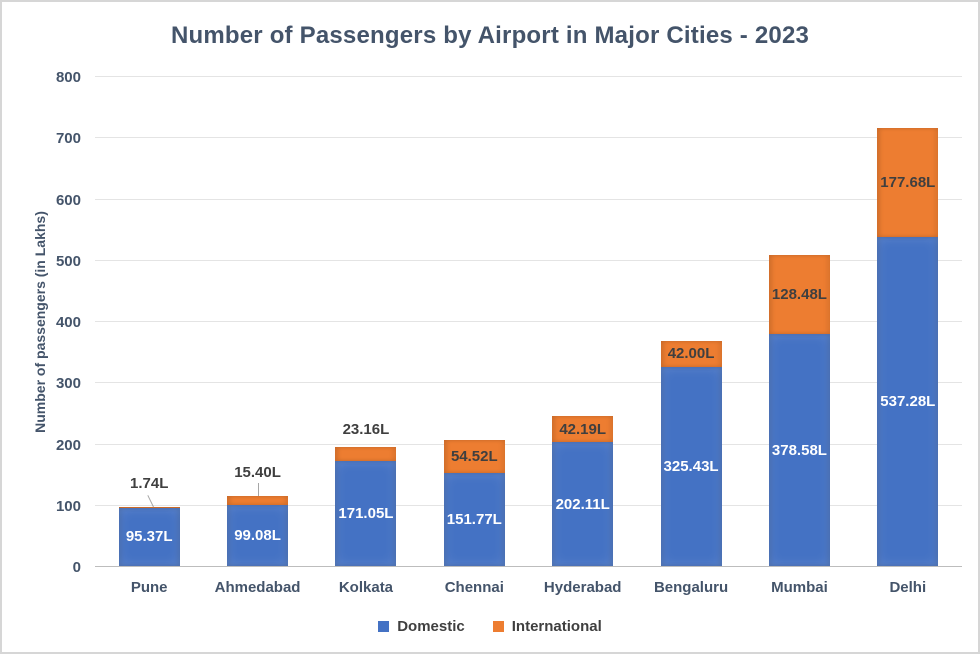 The width and height of the screenshot is (980, 654). I want to click on data-label-international-bengaluru: 42.00L, so click(691, 354).